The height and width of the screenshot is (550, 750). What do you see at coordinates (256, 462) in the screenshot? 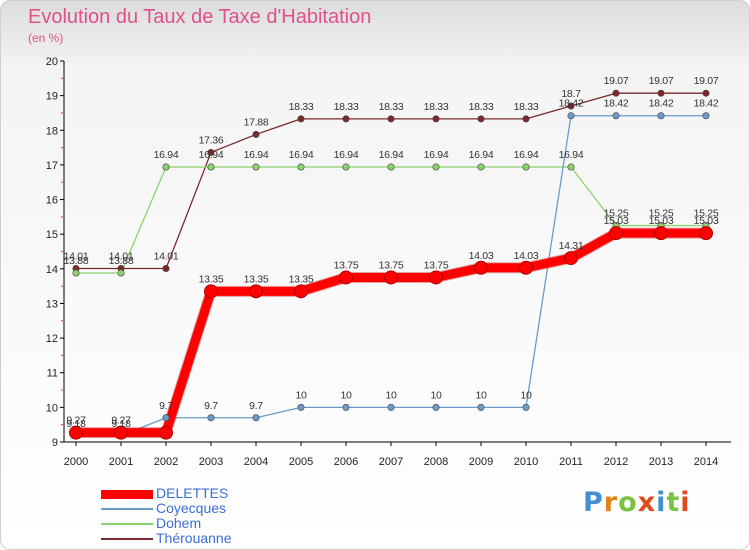
I see `x-tick-label: 2004` at bounding box center [256, 462].